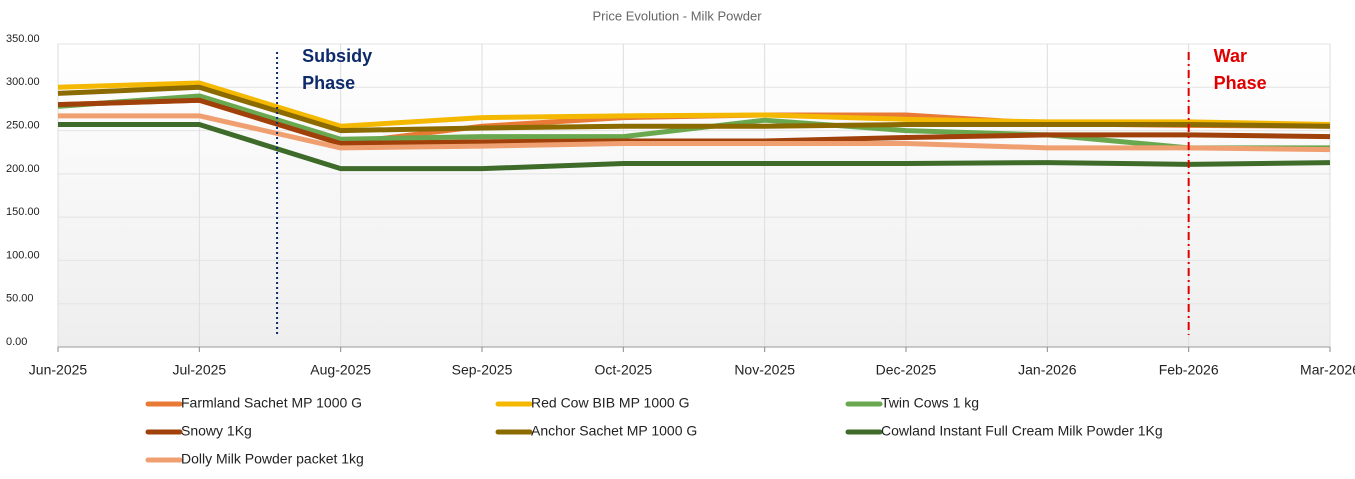 This screenshot has width=1355, height=479. Describe the element at coordinates (58, 370) in the screenshot. I see `x-tick-label: Jun-2025` at that location.